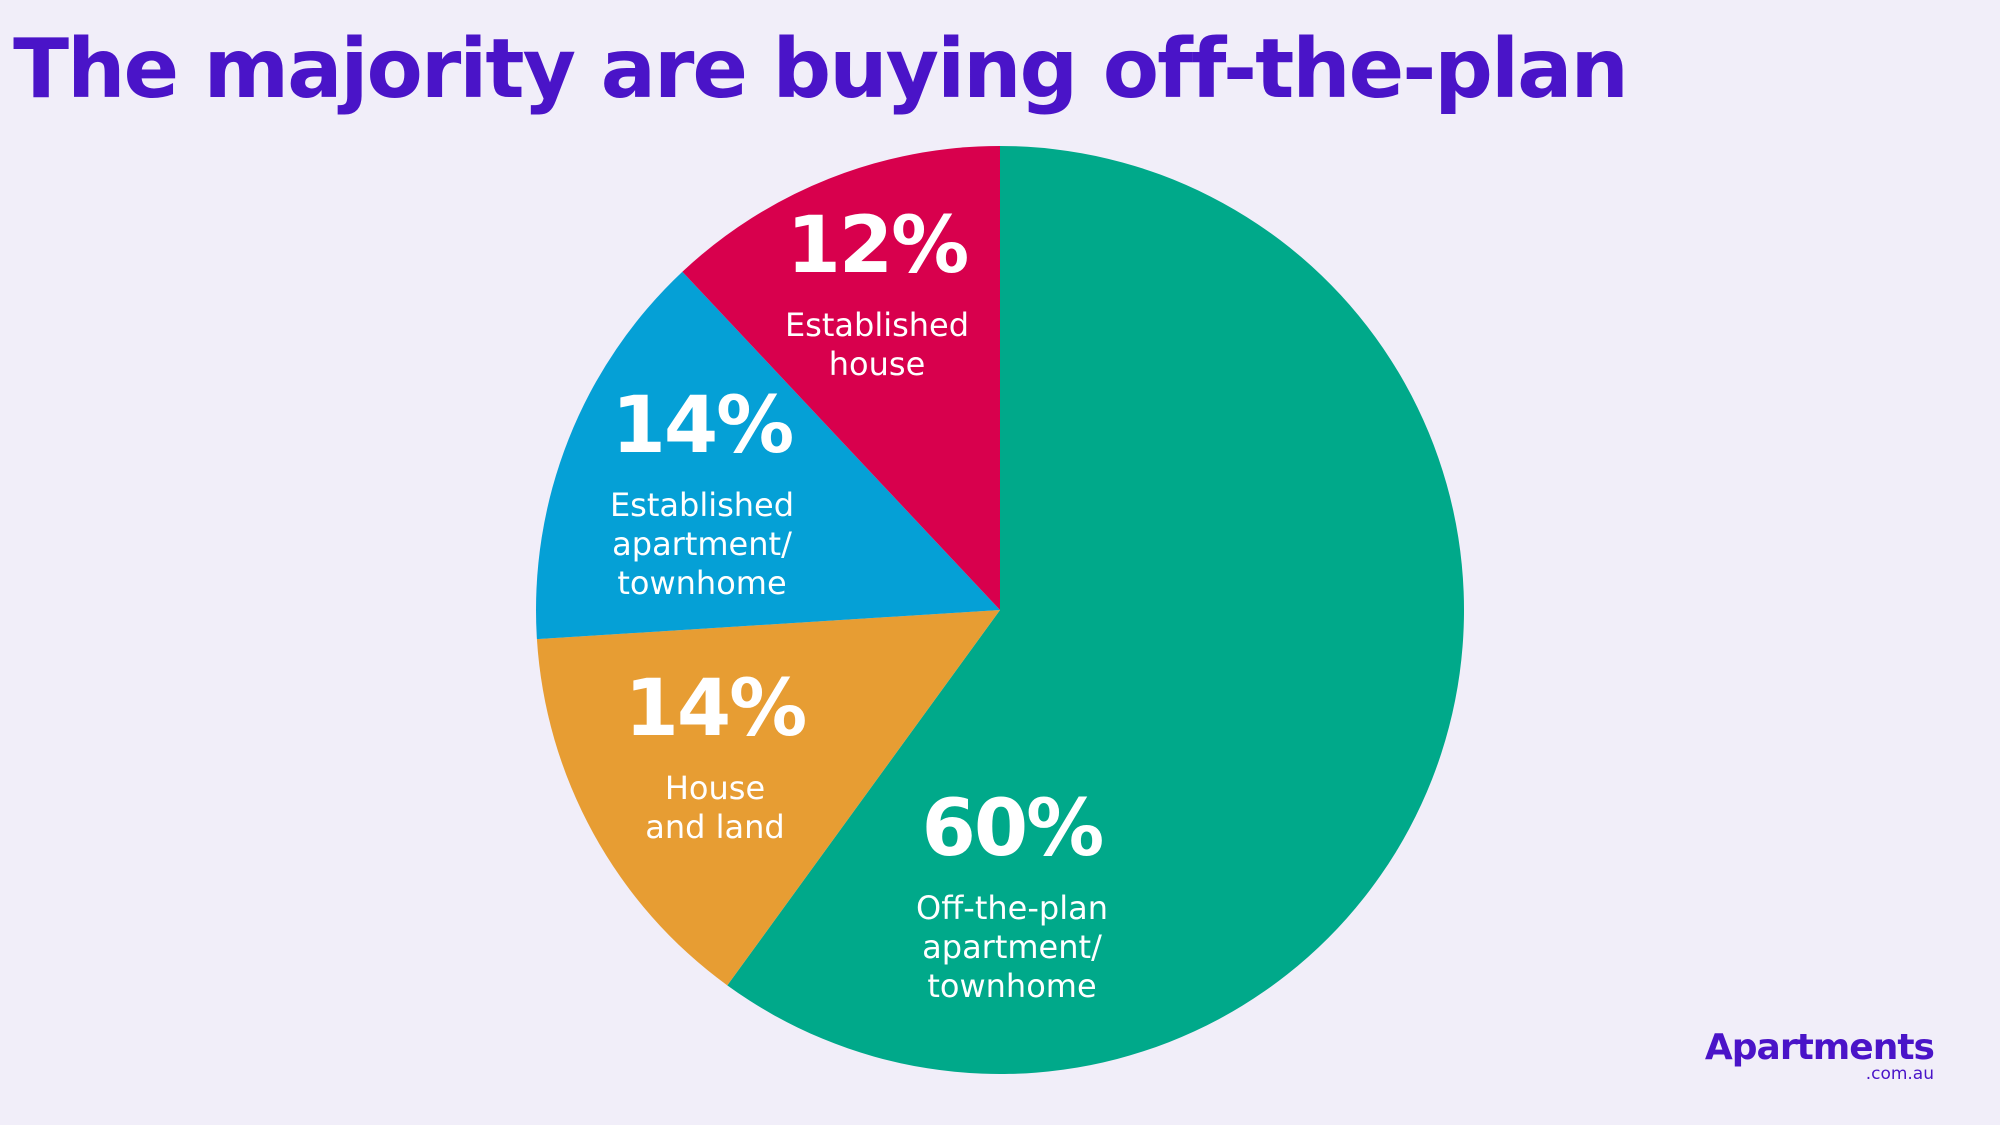  I want to click on logo-domain: .com.au, so click(1899, 1074).